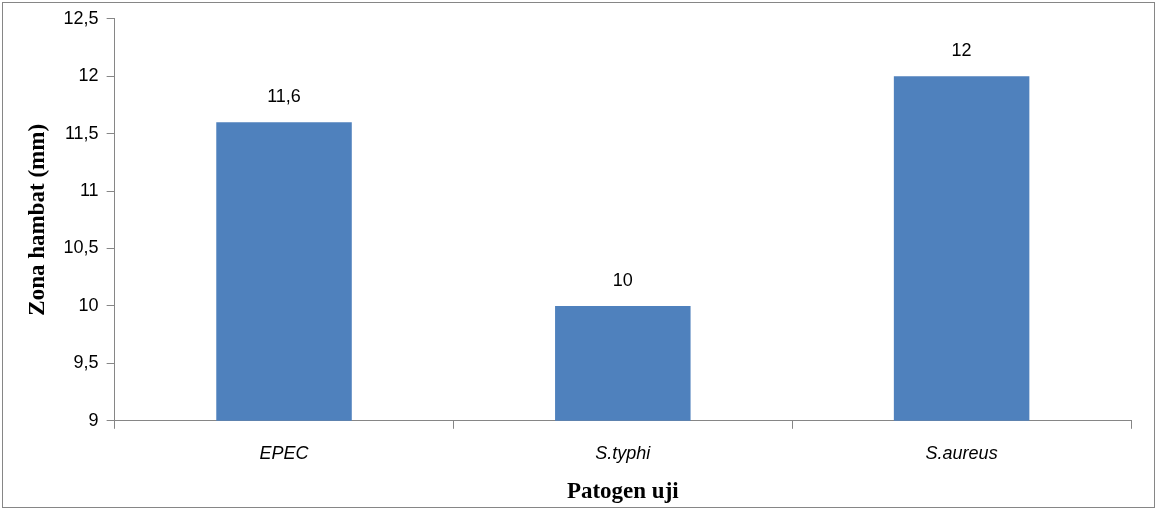  What do you see at coordinates (81, 132) in the screenshot?
I see `y-tick-label: 11,5` at bounding box center [81, 132].